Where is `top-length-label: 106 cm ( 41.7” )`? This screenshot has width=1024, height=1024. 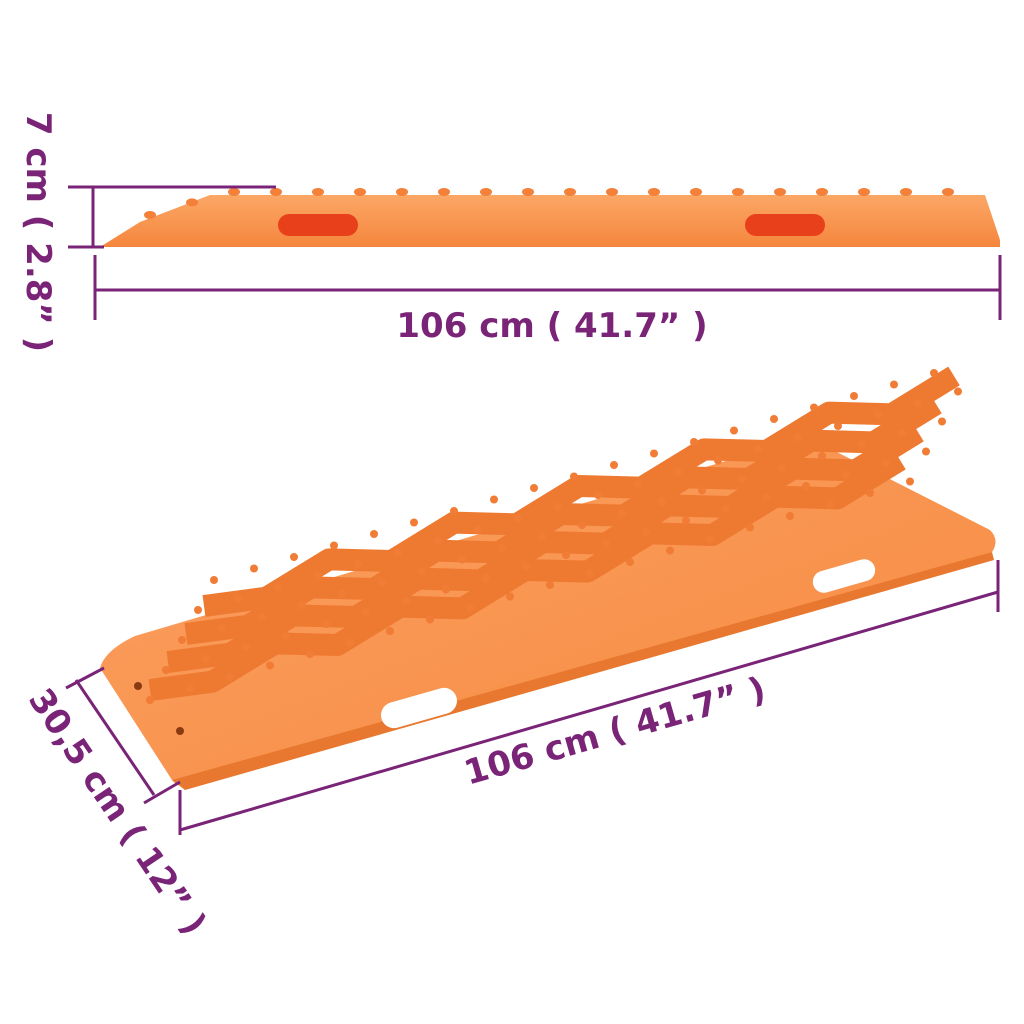 top-length-label: 106 cm ( 41.7” ) is located at coordinates (551, 326).